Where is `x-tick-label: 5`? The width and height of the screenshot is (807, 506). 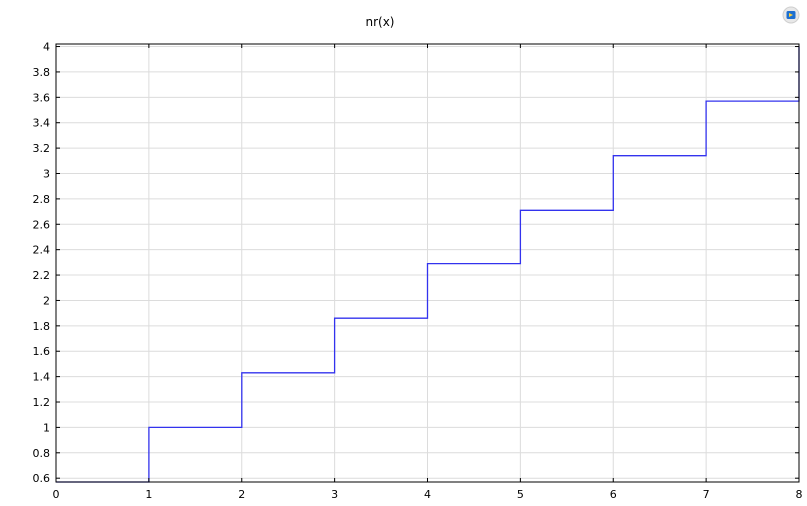 x-tick-label: 5 is located at coordinates (520, 494).